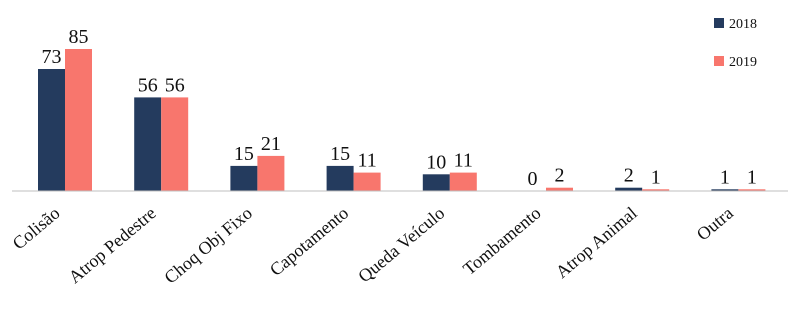 The height and width of the screenshot is (335, 788). What do you see at coordinates (366, 161) in the screenshot?
I see `value-label-capotamento-2019: 11` at bounding box center [366, 161].